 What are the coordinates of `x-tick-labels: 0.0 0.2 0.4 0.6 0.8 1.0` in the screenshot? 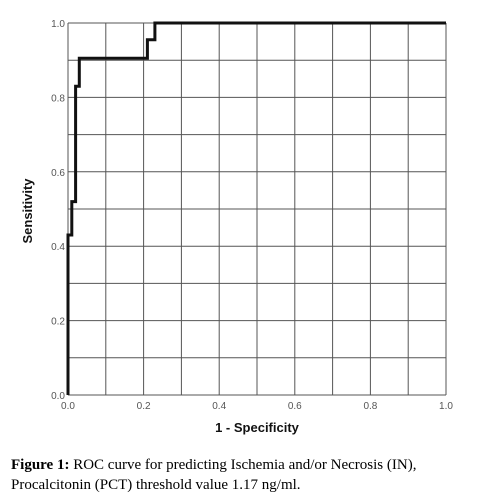 It's located at (257, 406).